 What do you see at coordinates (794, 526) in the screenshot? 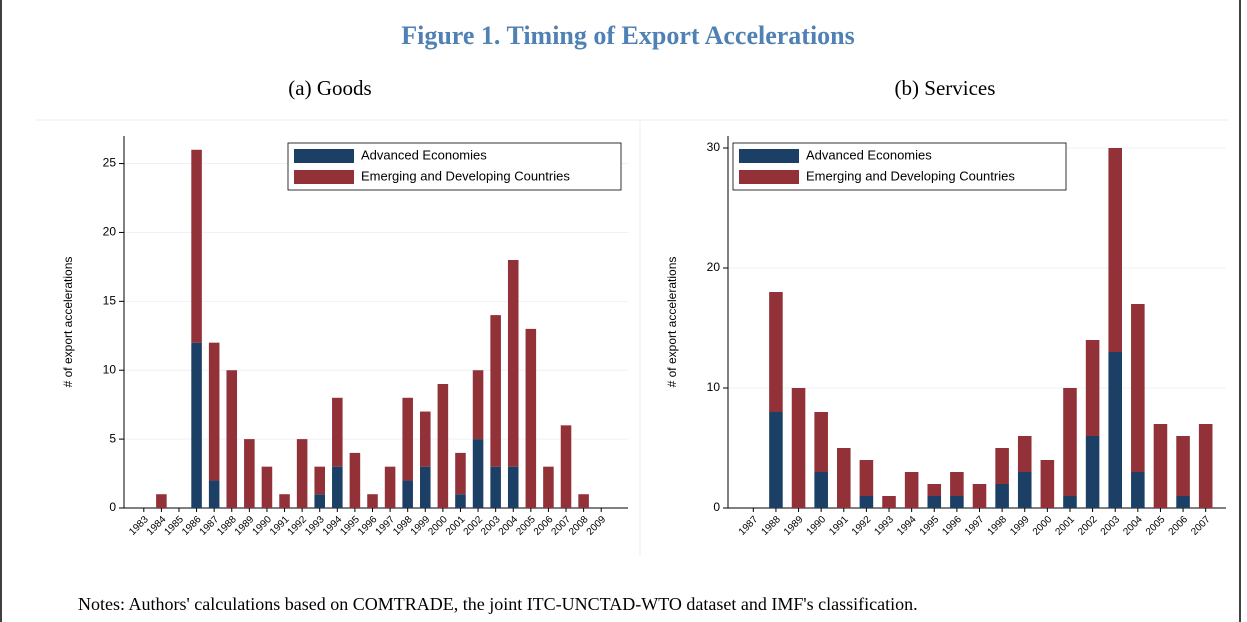
I see `x-tick-label: 1989` at bounding box center [794, 526].